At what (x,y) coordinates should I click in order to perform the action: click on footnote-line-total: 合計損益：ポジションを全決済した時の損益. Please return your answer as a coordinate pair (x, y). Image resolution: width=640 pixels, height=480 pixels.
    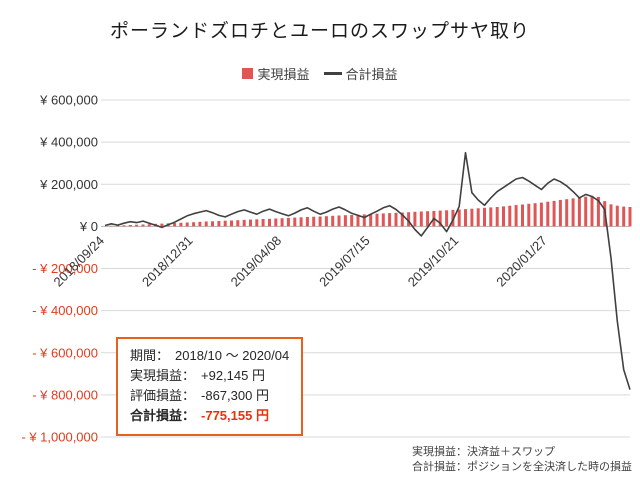
    Looking at the image, I should click on (522, 467).